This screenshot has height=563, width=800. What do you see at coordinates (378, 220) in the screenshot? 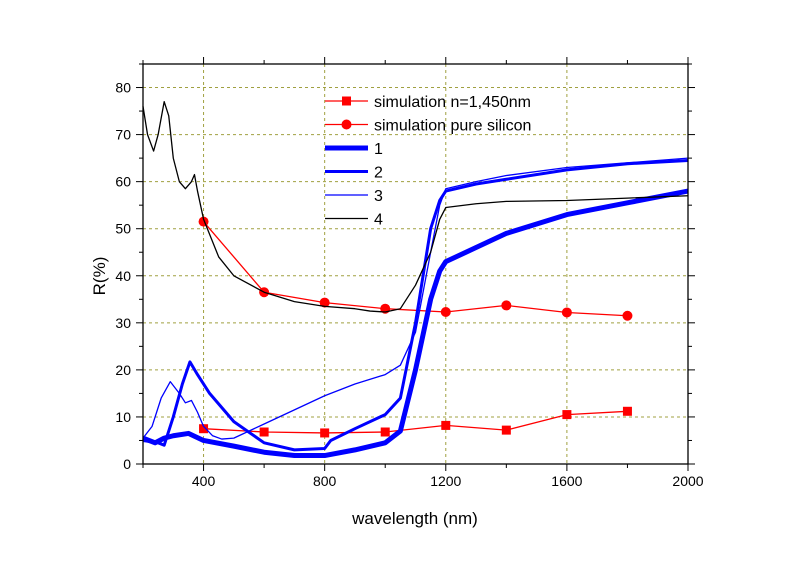
I see `legend-label: 4` at bounding box center [378, 220].